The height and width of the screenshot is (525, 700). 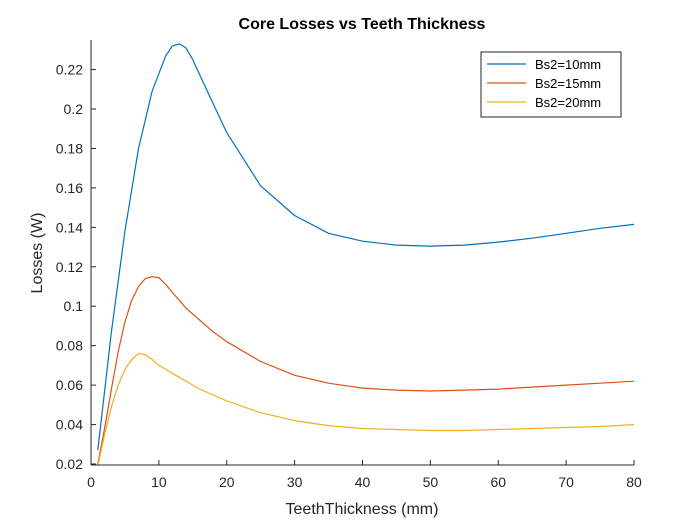 What do you see at coordinates (69, 267) in the screenshot?
I see `y-tick-label: 0.12` at bounding box center [69, 267].